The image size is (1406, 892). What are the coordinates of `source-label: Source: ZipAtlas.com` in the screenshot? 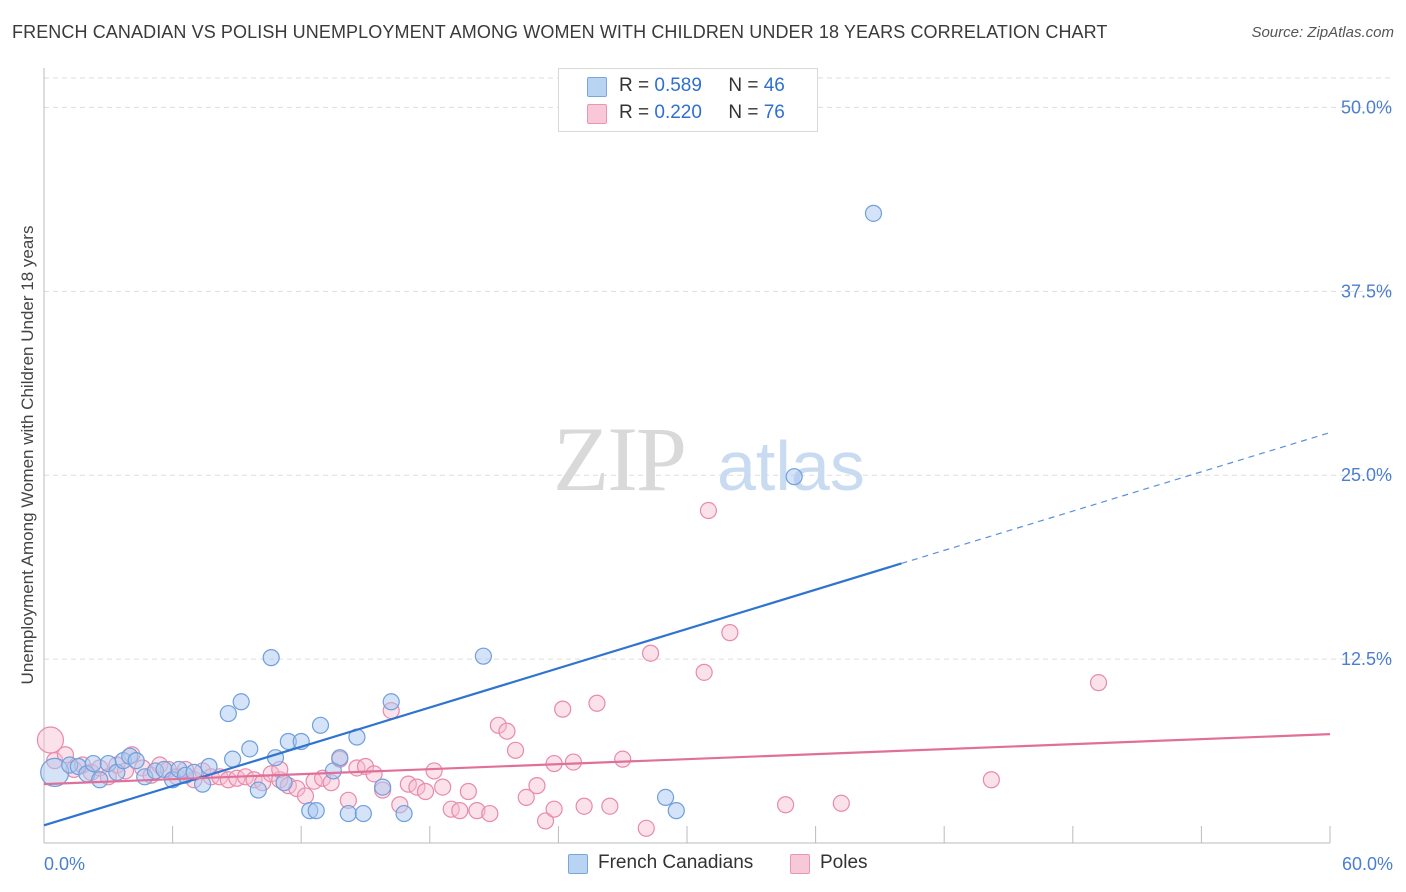 It's located at (1322, 32).